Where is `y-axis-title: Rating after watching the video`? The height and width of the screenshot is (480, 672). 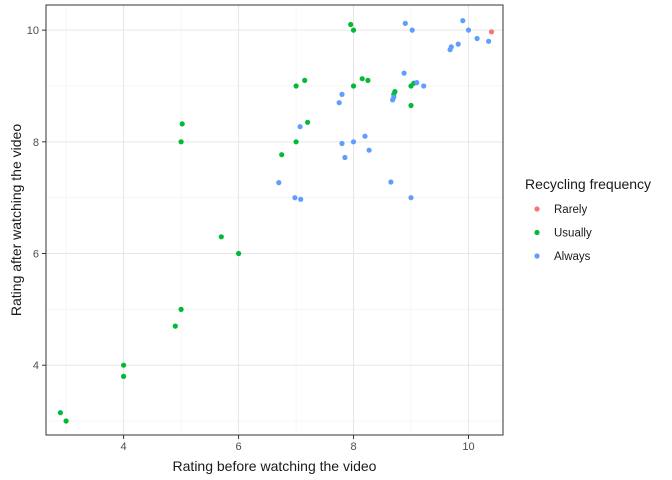
y-axis-title: Rating after watching the video is located at coordinates (16, 220).